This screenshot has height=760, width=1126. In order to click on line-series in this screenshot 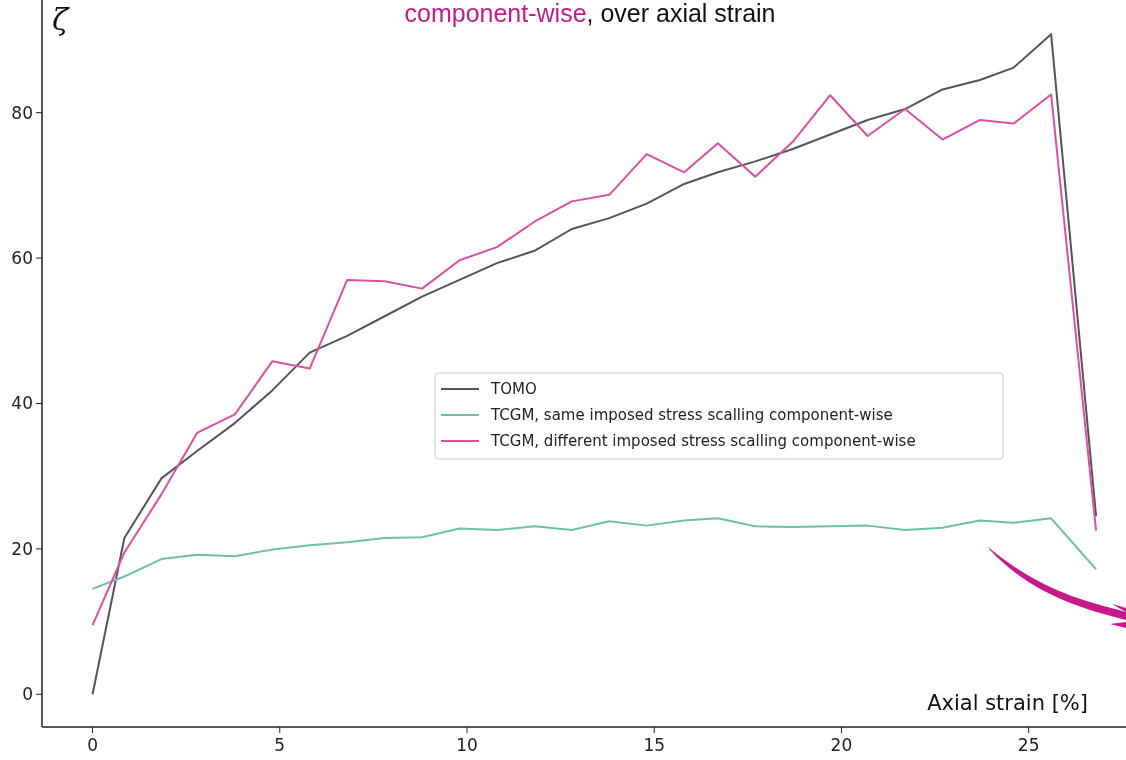, I will do `click(594, 553)`.